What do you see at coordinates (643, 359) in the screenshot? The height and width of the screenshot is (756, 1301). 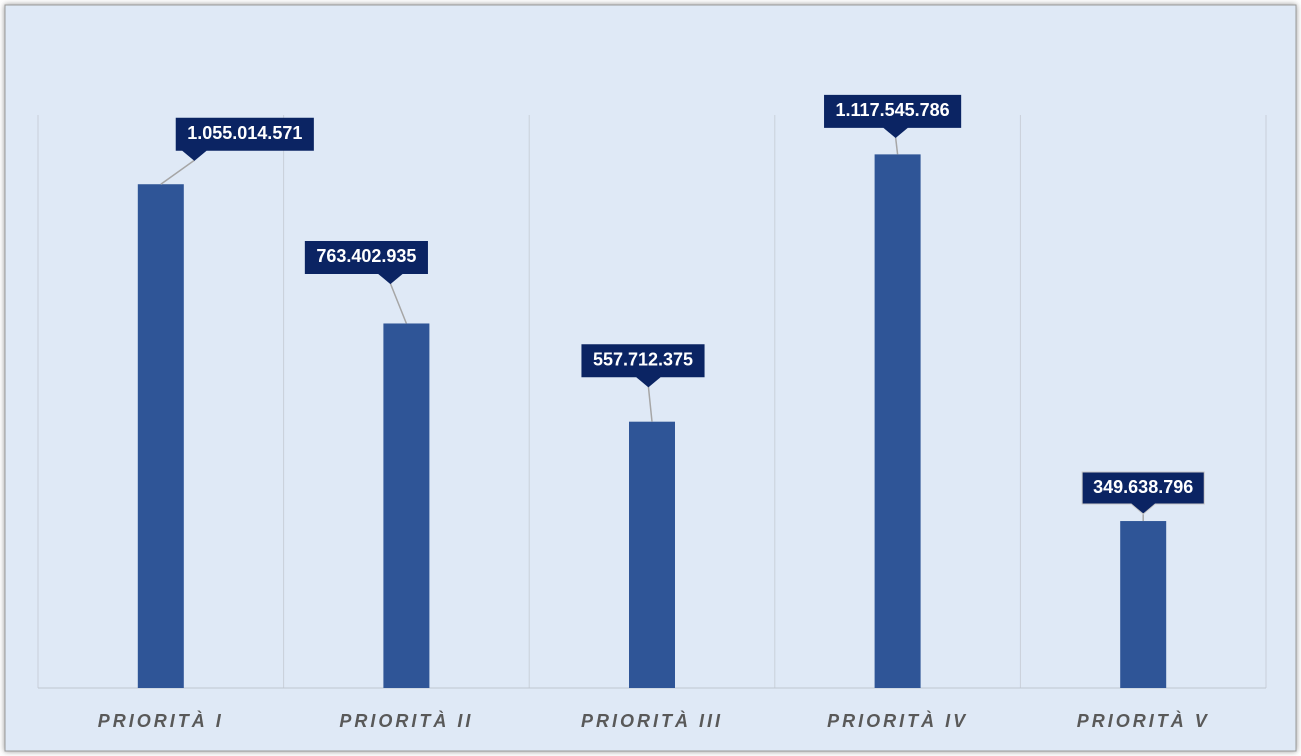 I see `data-label: 557.712.375` at bounding box center [643, 359].